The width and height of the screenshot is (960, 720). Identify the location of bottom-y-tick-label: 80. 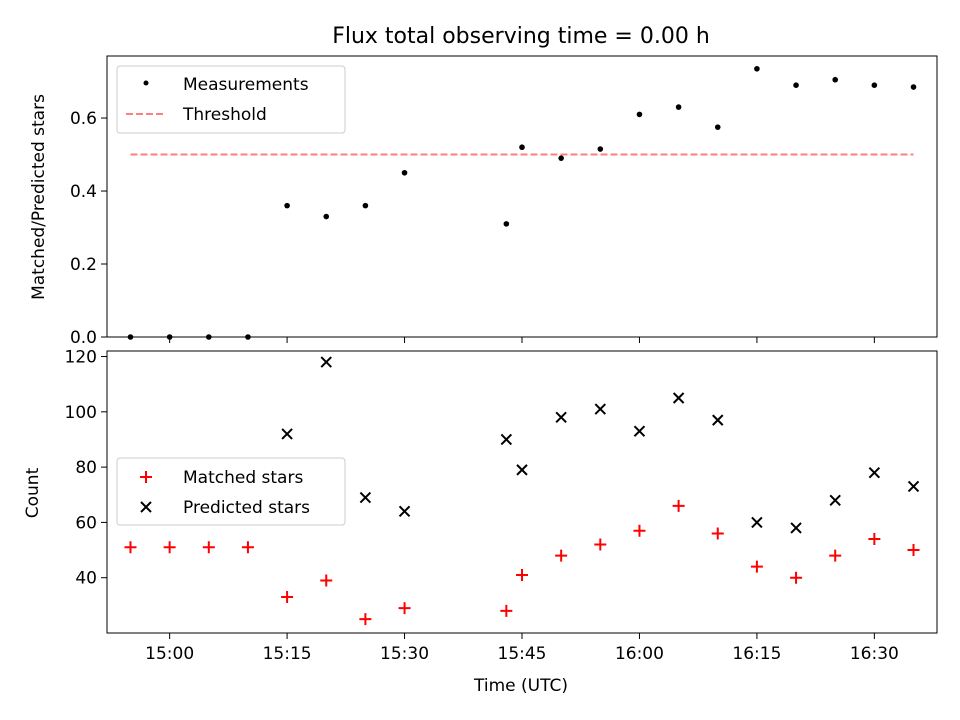
(86, 468).